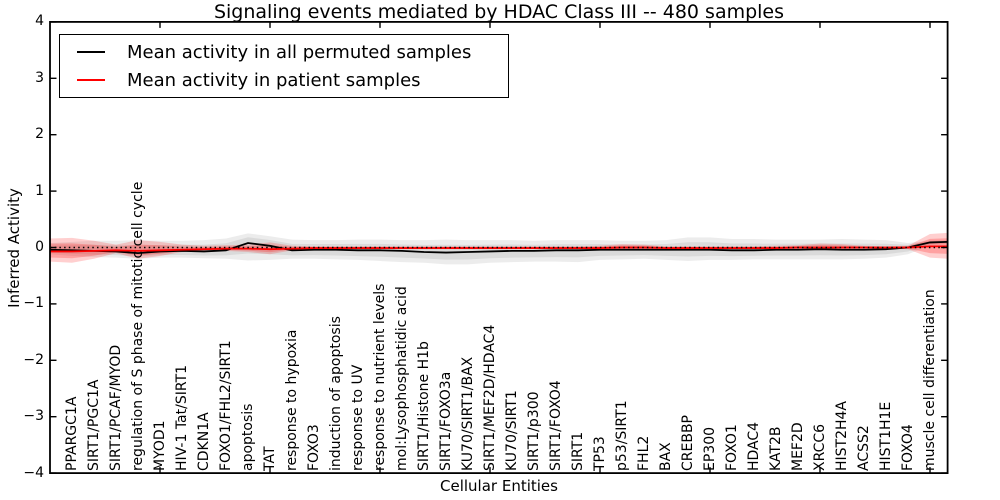 The image size is (1000, 500). Describe the element at coordinates (754, 446) in the screenshot. I see `x-tick-label: HDAC4` at that location.